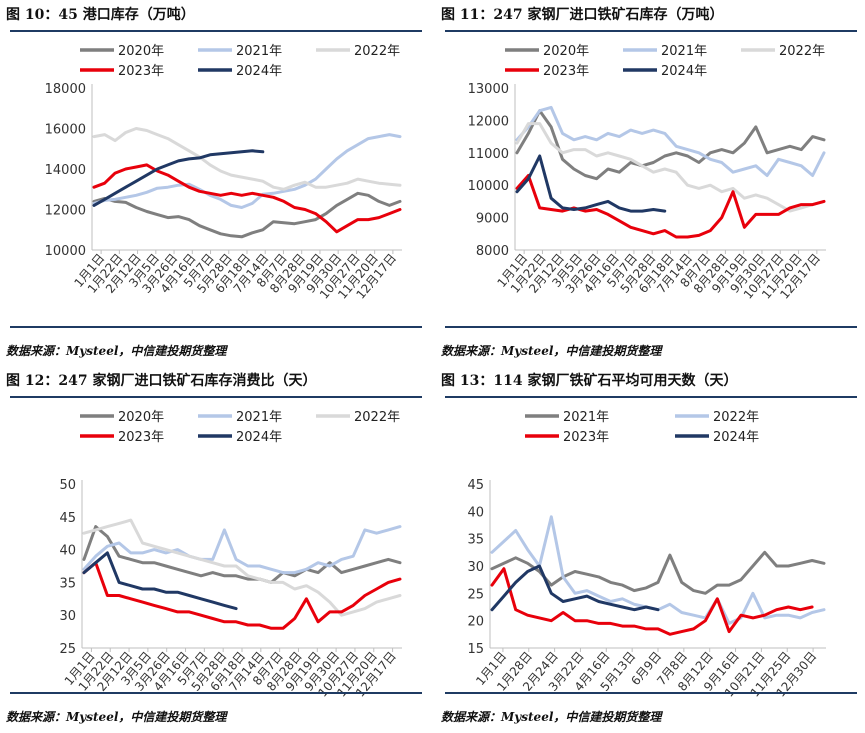  Describe the element at coordinates (475, 649) in the screenshot. I see `y-tick-label: 15` at that location.